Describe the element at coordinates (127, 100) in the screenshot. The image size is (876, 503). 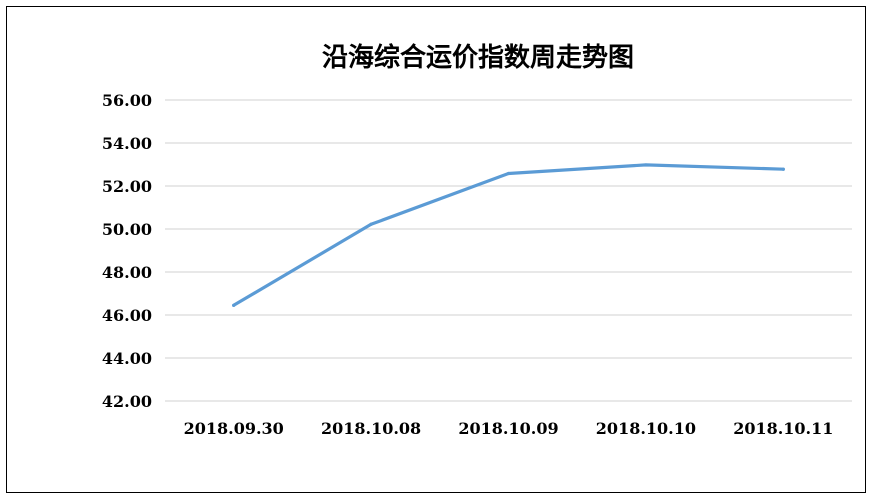
I see `y-tick-label: 56.00` at that location.